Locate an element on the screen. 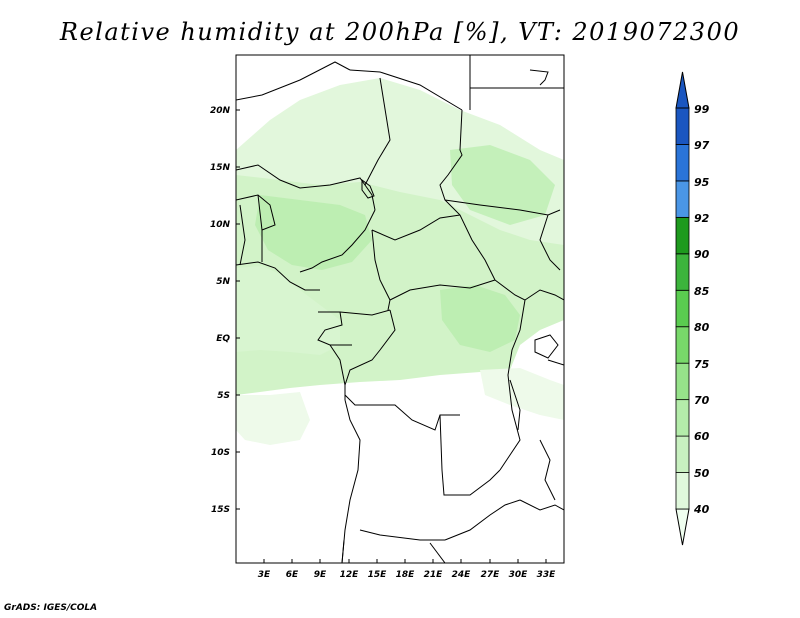 The height and width of the screenshot is (618, 800). coastline-west-africa is located at coordinates (278, 276).